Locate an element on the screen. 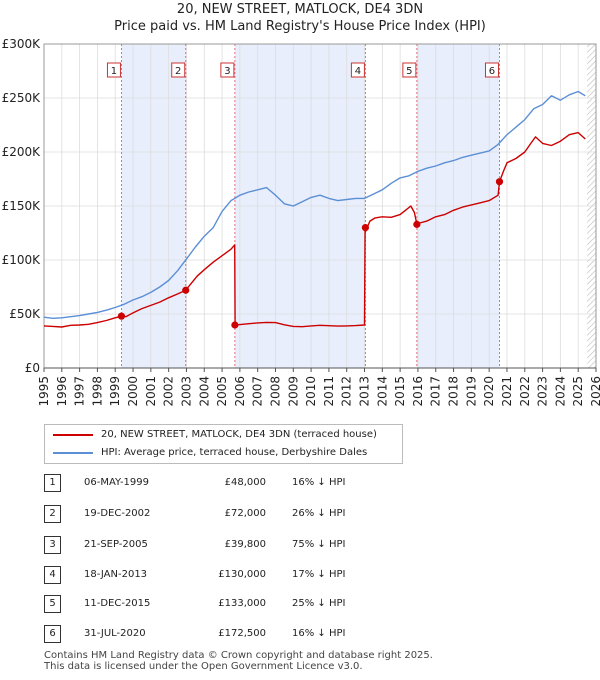 This screenshot has height=680, width=600. table-row: 5 11-DEC-2015 £133,000 25% ↓ HPI is located at coordinates (304, 604).